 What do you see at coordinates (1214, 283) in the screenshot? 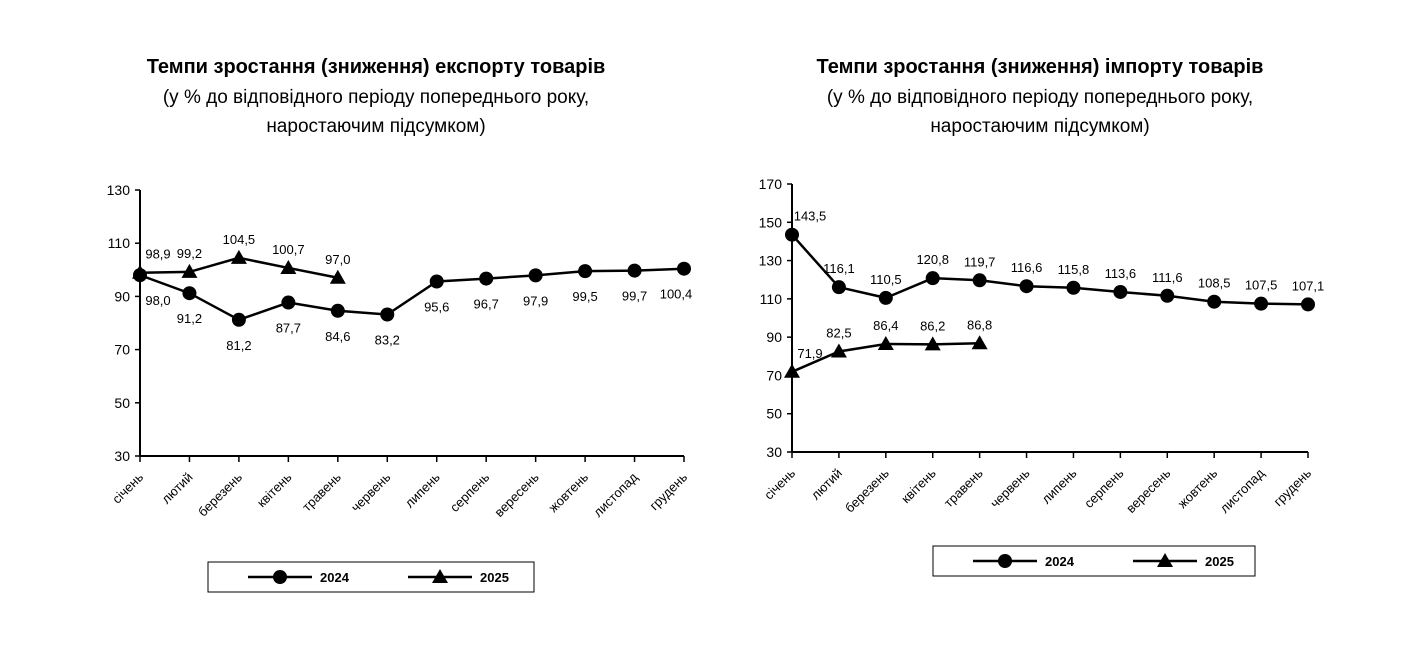
I see `data-label: 108,5` at bounding box center [1214, 283].